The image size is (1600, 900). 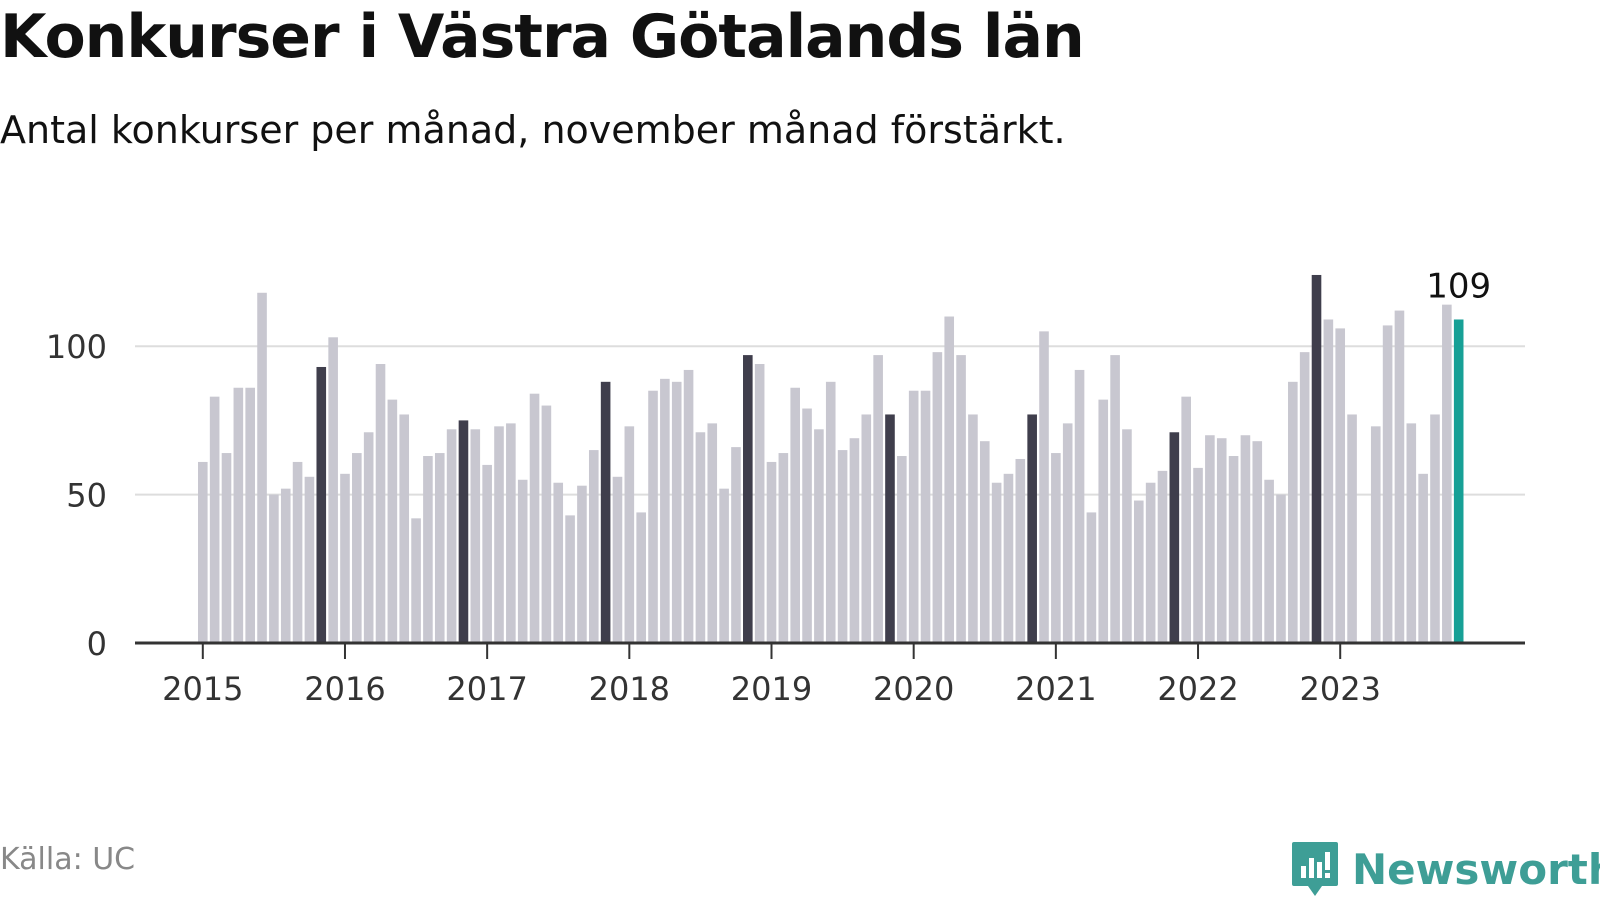 What do you see at coordinates (771, 689) in the screenshot?
I see `x-tick-label: 2019` at bounding box center [771, 689].